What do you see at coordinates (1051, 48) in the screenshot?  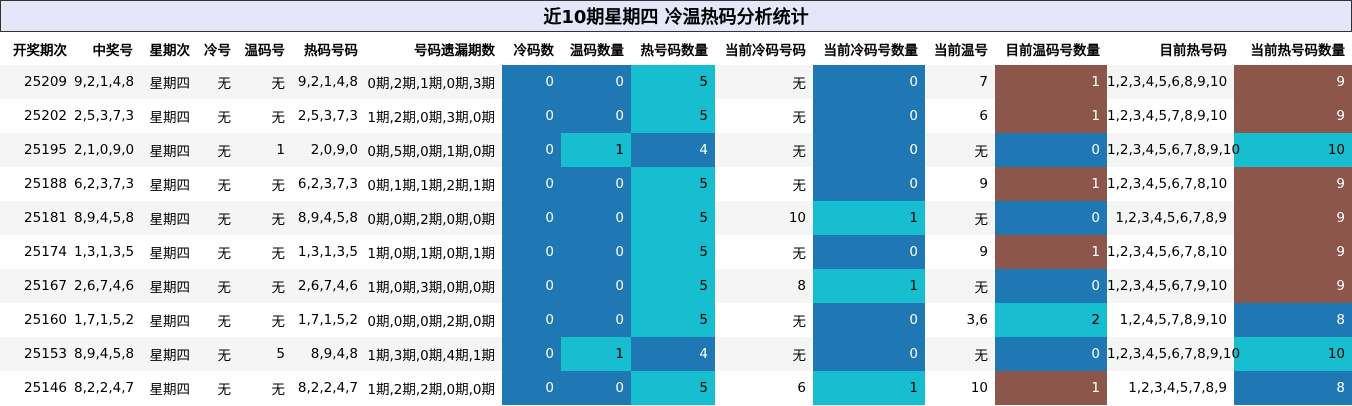 I see `column-header: 目前温码号数量` at bounding box center [1051, 48].